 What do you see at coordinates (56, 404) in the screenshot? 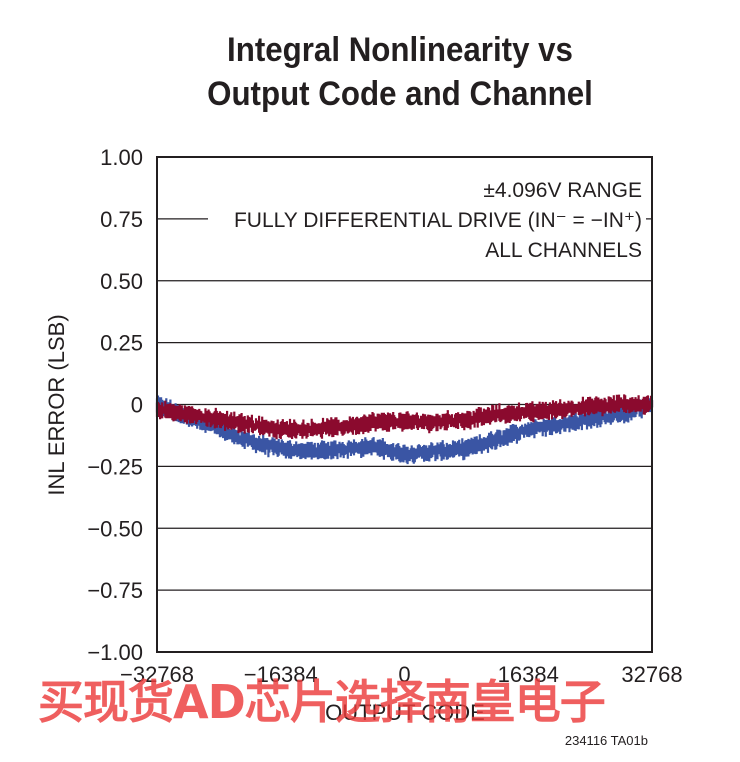
I see `y-axis-title: INL ERROR (LSB)` at bounding box center [56, 404].